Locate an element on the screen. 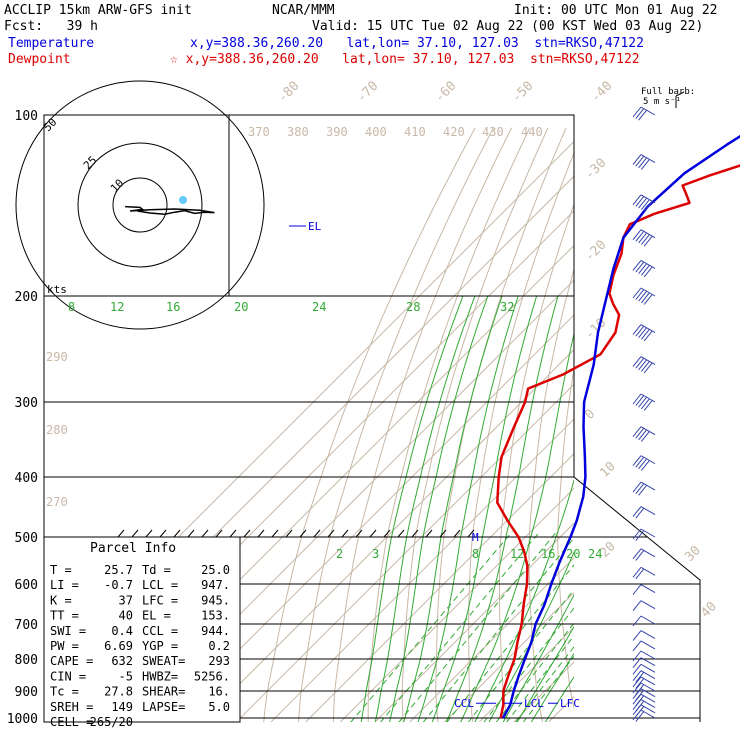 This screenshot has width=740, height=740. parcel-info-cell: K = is located at coordinates (61, 600).